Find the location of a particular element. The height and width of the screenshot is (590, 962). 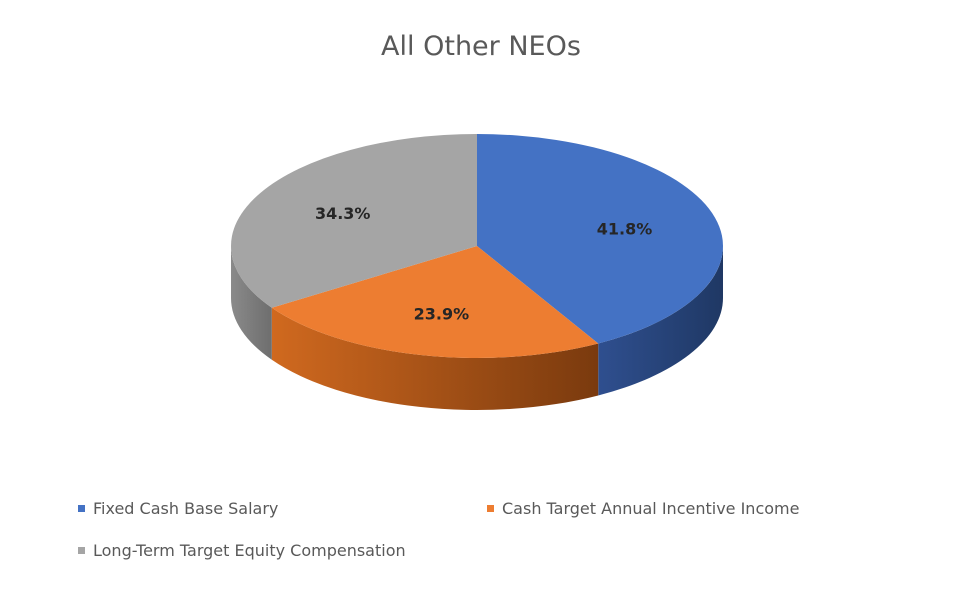

chart-title: All Other NEOs is located at coordinates (481, 46).